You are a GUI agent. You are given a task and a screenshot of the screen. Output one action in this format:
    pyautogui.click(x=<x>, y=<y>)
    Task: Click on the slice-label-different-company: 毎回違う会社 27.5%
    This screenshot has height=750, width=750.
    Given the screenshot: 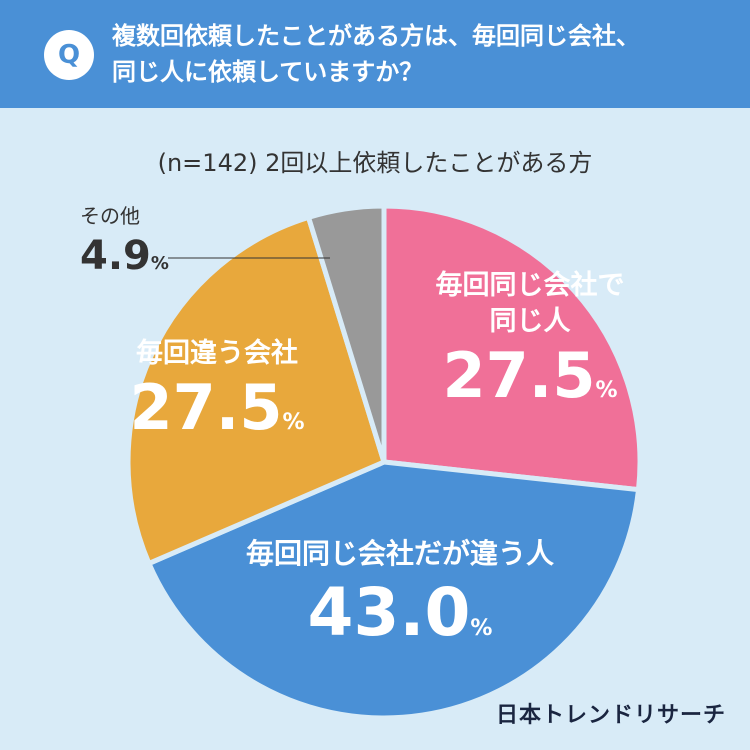 What is the action you would take?
    pyautogui.click(x=217, y=397)
    